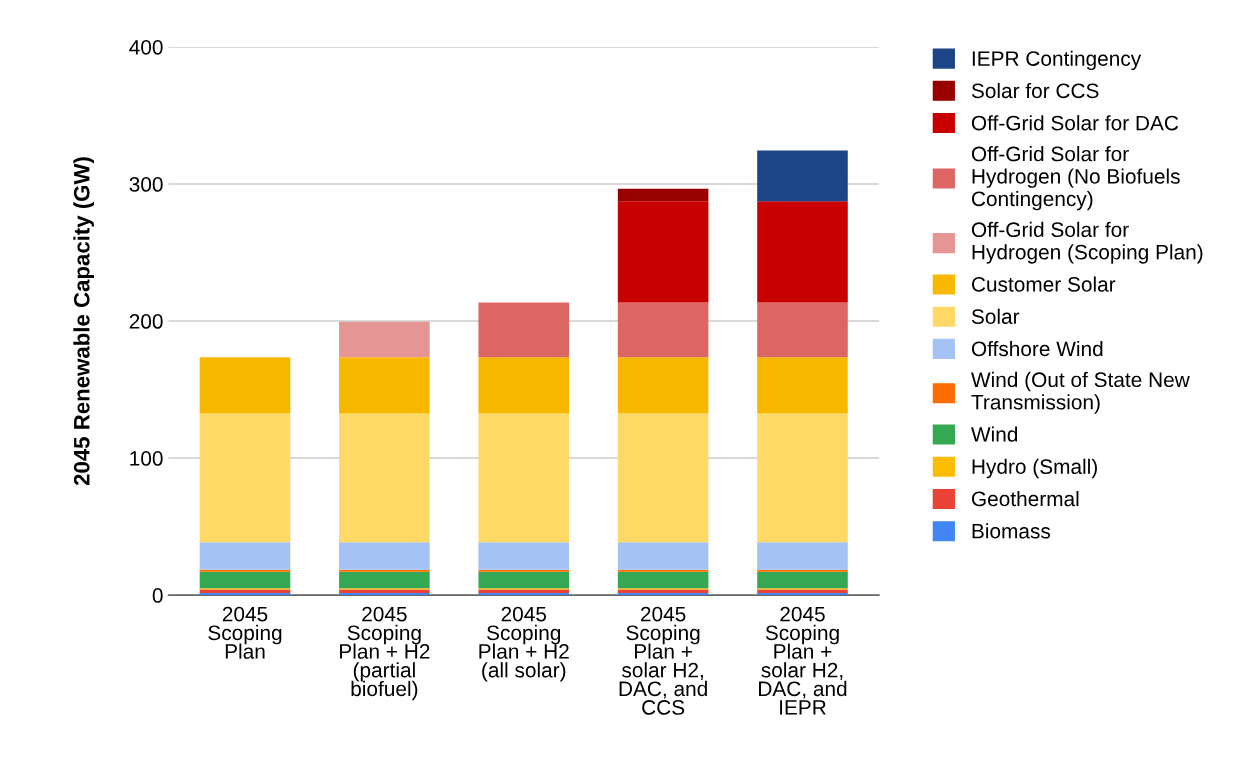 This screenshot has height=783, width=1247. What do you see at coordinates (1037, 348) in the screenshot?
I see `legend-label: Offshore Wind` at bounding box center [1037, 348].